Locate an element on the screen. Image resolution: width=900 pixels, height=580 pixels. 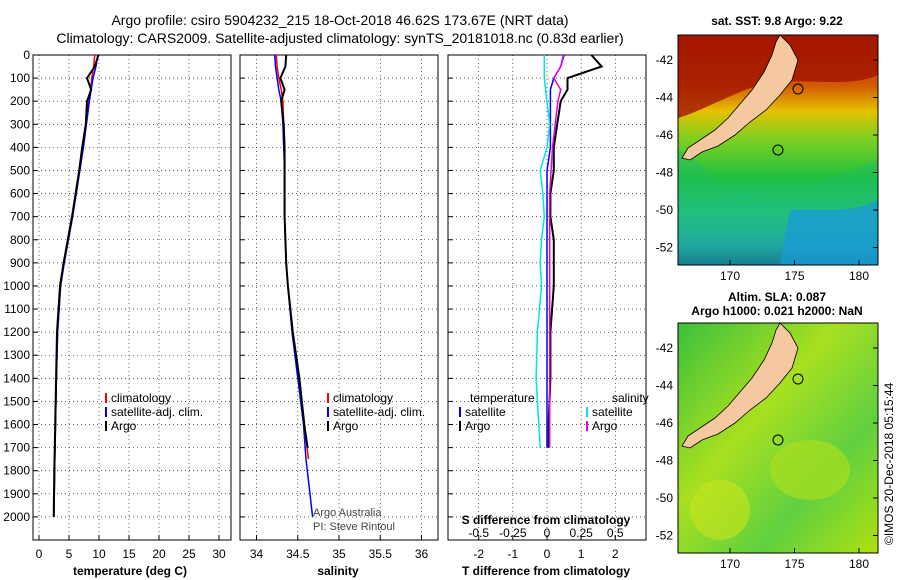
x-tick-label: 1 is located at coordinates (581, 554).